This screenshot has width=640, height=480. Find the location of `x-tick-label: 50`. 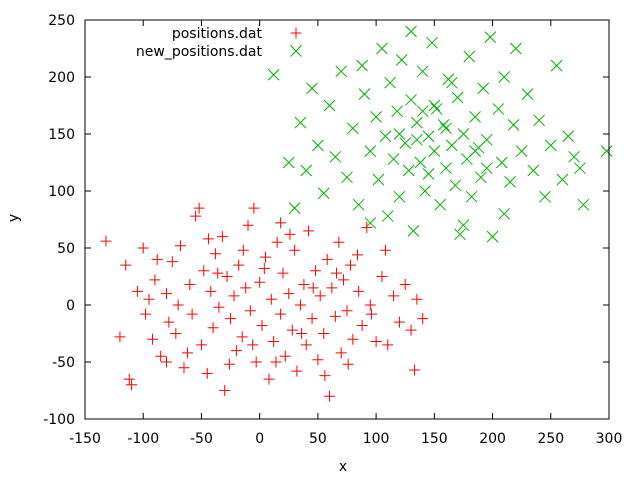

x-tick-label: 50 is located at coordinates (318, 439).